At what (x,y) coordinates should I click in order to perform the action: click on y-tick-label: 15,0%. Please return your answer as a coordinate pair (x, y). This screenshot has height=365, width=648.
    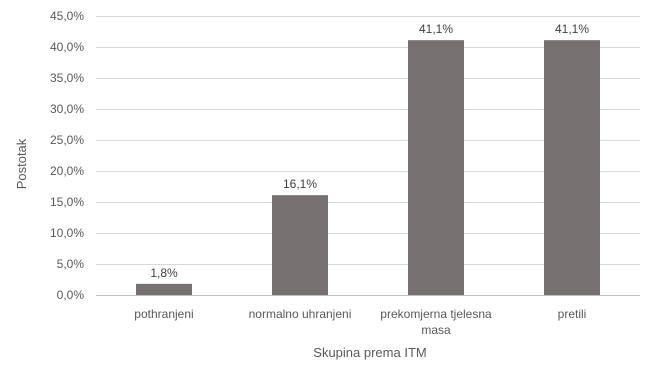
    Looking at the image, I should click on (67, 202).